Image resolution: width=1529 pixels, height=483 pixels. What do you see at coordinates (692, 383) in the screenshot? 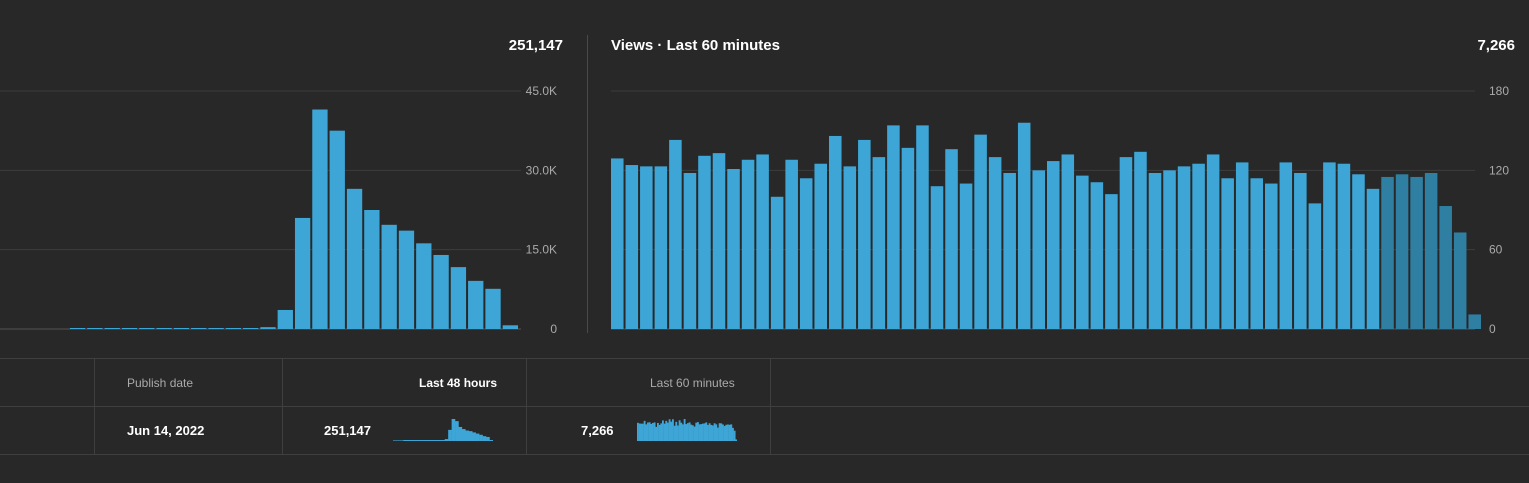
I see `header-last-60-minutes: Last 60 minutes` at bounding box center [692, 383].